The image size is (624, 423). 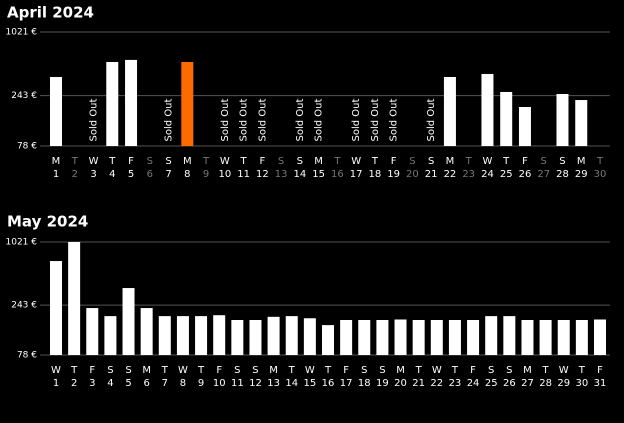 What do you see at coordinates (318, 174) in the screenshot?
I see `day-label: 15` at bounding box center [318, 174].